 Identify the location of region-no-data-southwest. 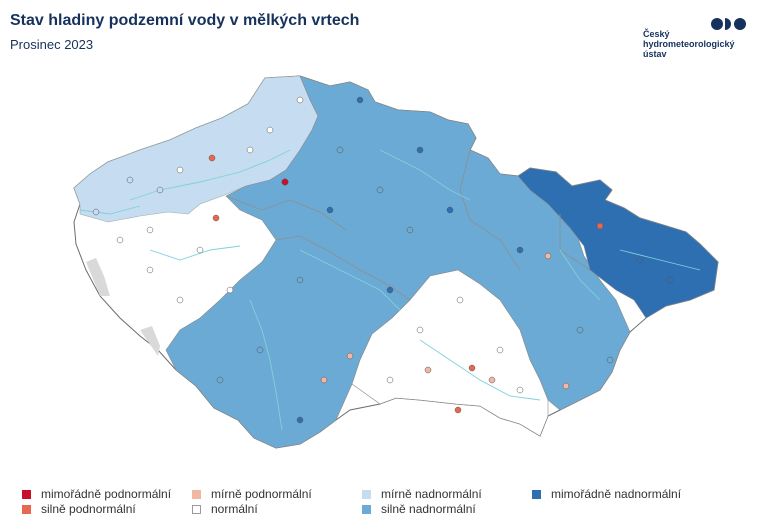
(150, 341).